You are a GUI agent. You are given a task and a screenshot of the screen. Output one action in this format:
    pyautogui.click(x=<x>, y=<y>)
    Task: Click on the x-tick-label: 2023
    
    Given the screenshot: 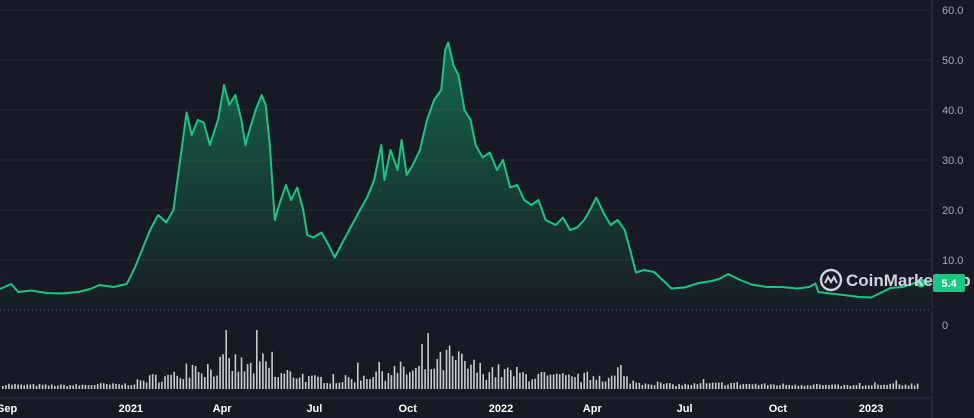 What is the action you would take?
    pyautogui.click(x=871, y=409)
    